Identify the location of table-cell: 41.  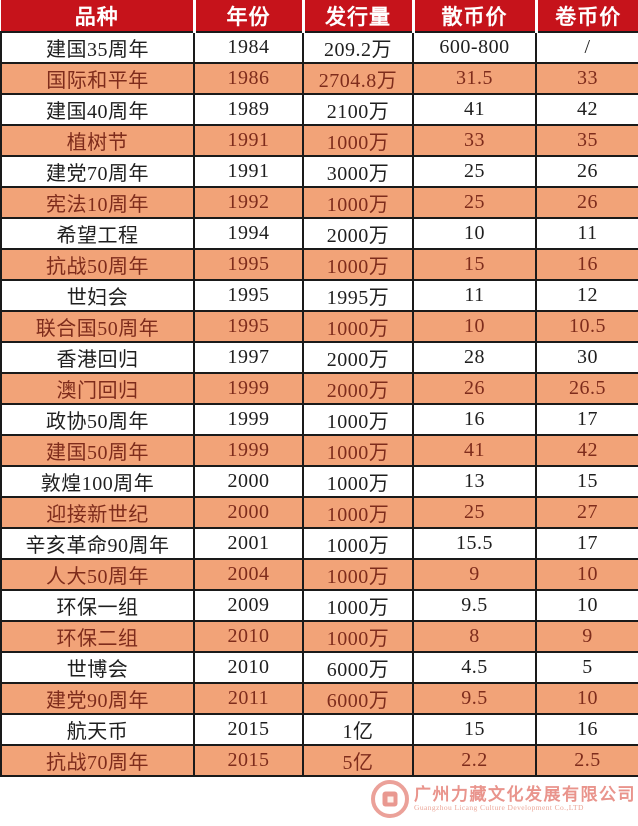
(474, 450).